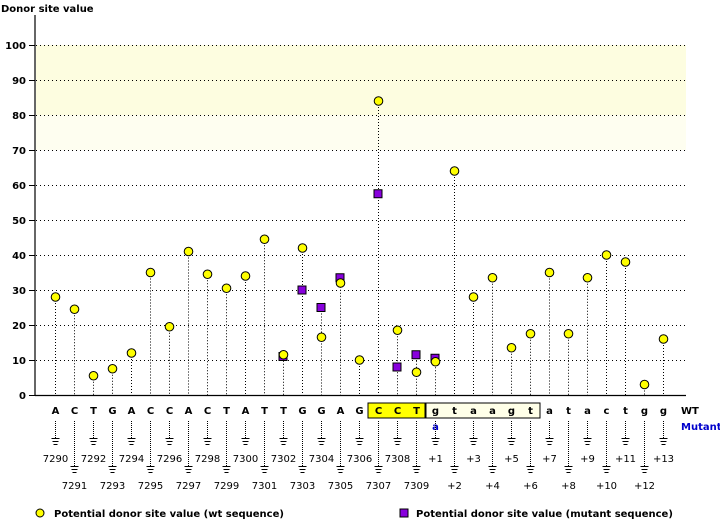 The height and width of the screenshot is (524, 720). I want to click on position-label: +11, so click(625, 459).